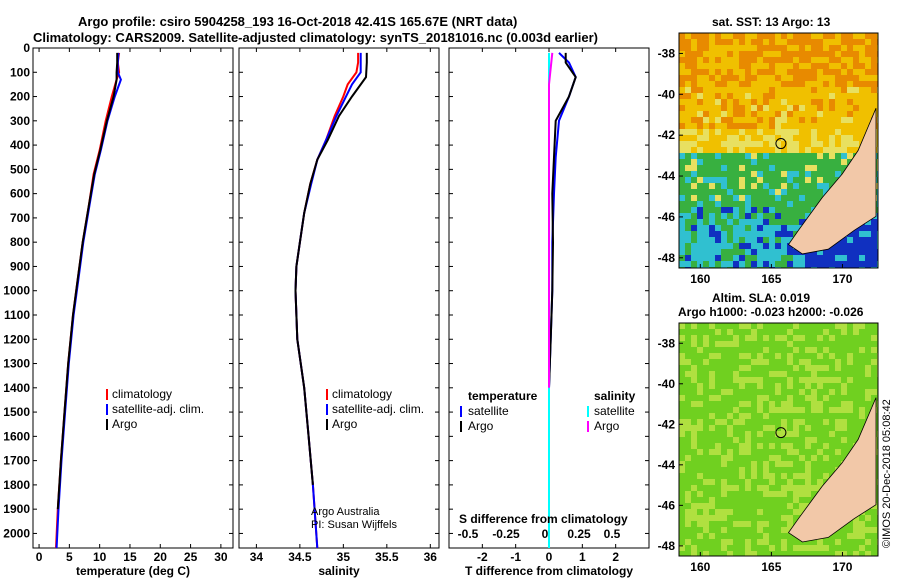 This screenshot has width=900, height=580. Describe the element at coordinates (771, 279) in the screenshot. I see `map-x-tick-label: 165` at that location.